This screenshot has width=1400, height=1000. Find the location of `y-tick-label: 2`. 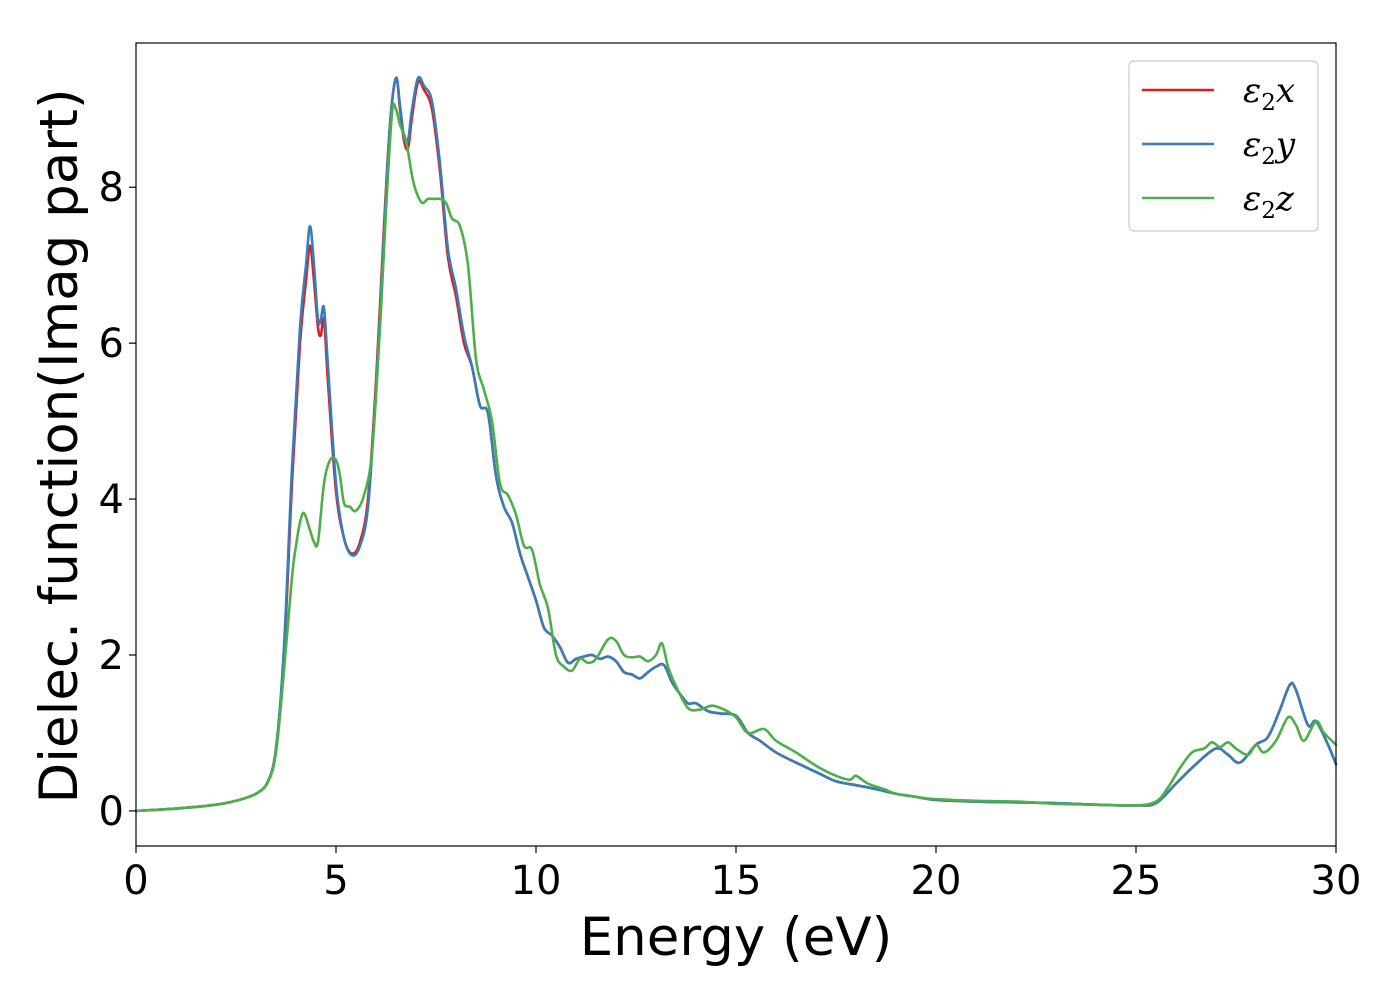

y-tick-label: 2 is located at coordinates (111, 656).